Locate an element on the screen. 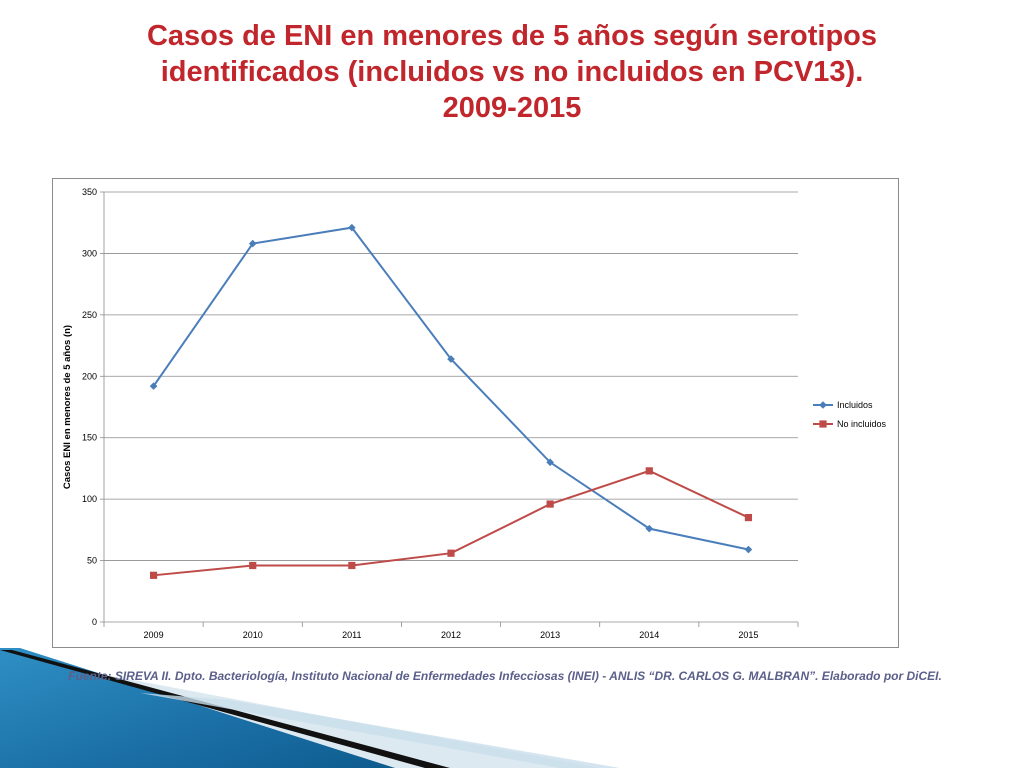  y-tick-label: 300 is located at coordinates (89, 253).